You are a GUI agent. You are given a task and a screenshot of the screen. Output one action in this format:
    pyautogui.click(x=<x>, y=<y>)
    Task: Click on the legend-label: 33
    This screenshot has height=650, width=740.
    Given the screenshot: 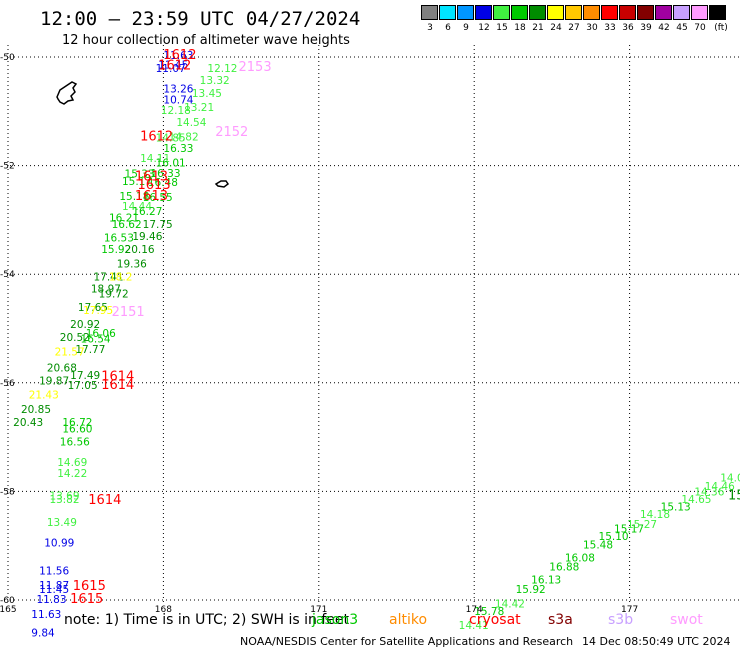 What is the action you would take?
    pyautogui.click(x=610, y=28)
    